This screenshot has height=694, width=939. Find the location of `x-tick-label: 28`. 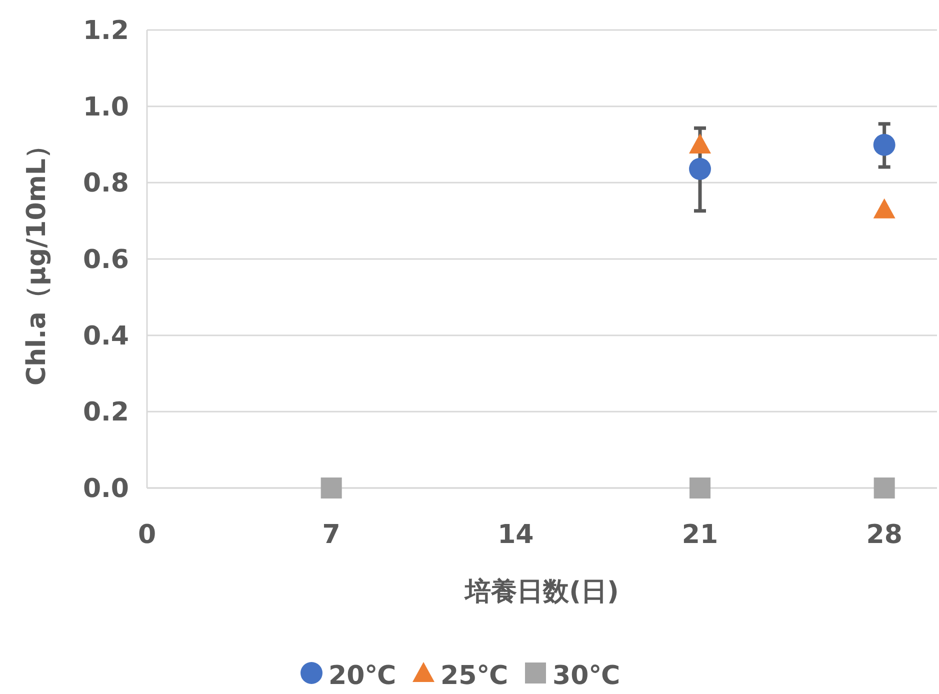

x-tick-label: 28 is located at coordinates (884, 535).